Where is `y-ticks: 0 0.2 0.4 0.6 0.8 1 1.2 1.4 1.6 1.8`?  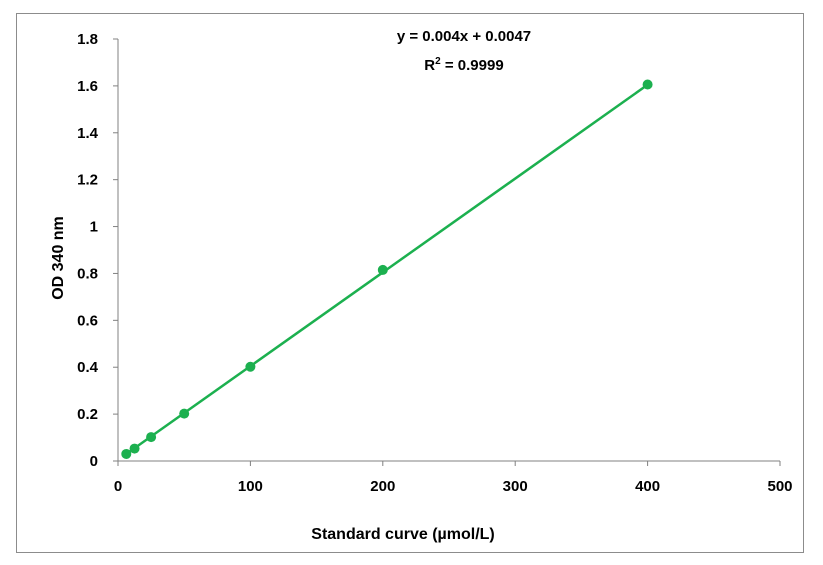
y-ticks: 0 0.2 0.4 0.6 0.8 1 1.2 1.4 1.6 1.8 is located at coordinates (97, 250).